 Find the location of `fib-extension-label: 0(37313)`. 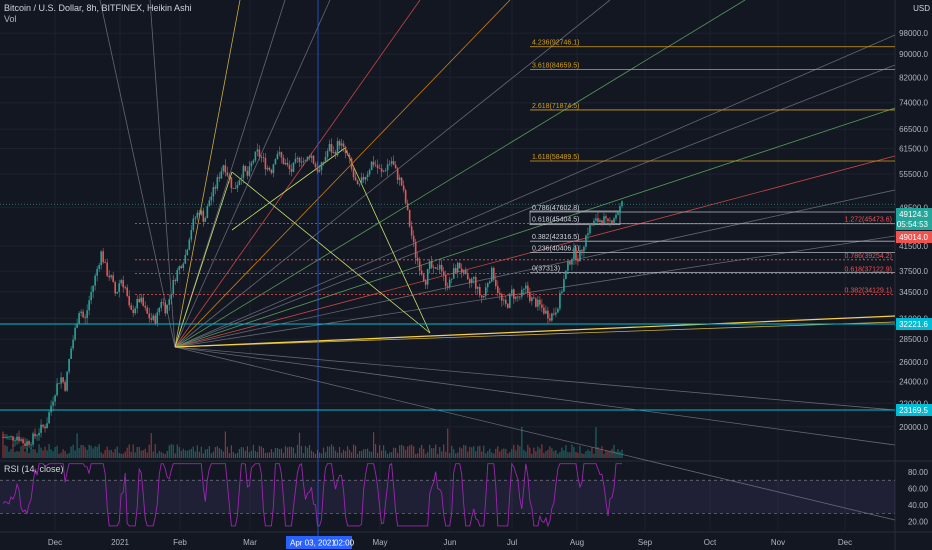

fib-extension-label: 0(37313) is located at coordinates (546, 268).